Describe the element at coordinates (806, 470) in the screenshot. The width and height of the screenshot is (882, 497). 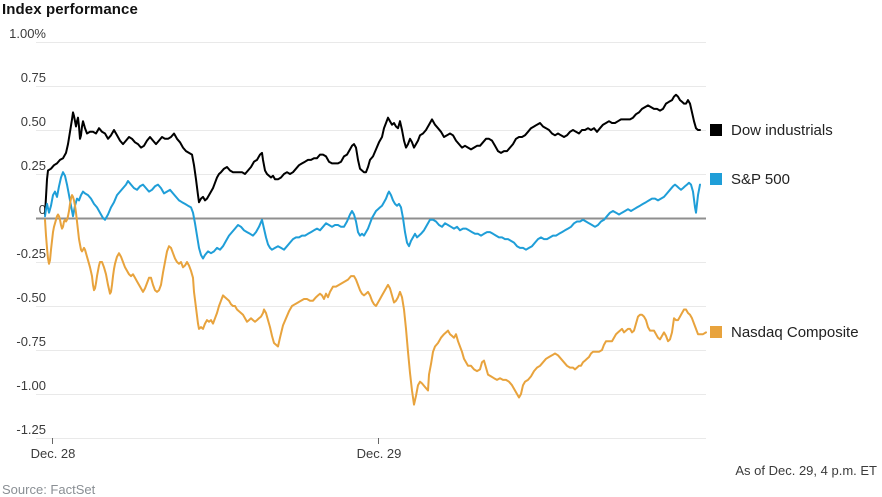
I see `as-of-note: As of Dec. 29, 4 p.m. ET` at that location.